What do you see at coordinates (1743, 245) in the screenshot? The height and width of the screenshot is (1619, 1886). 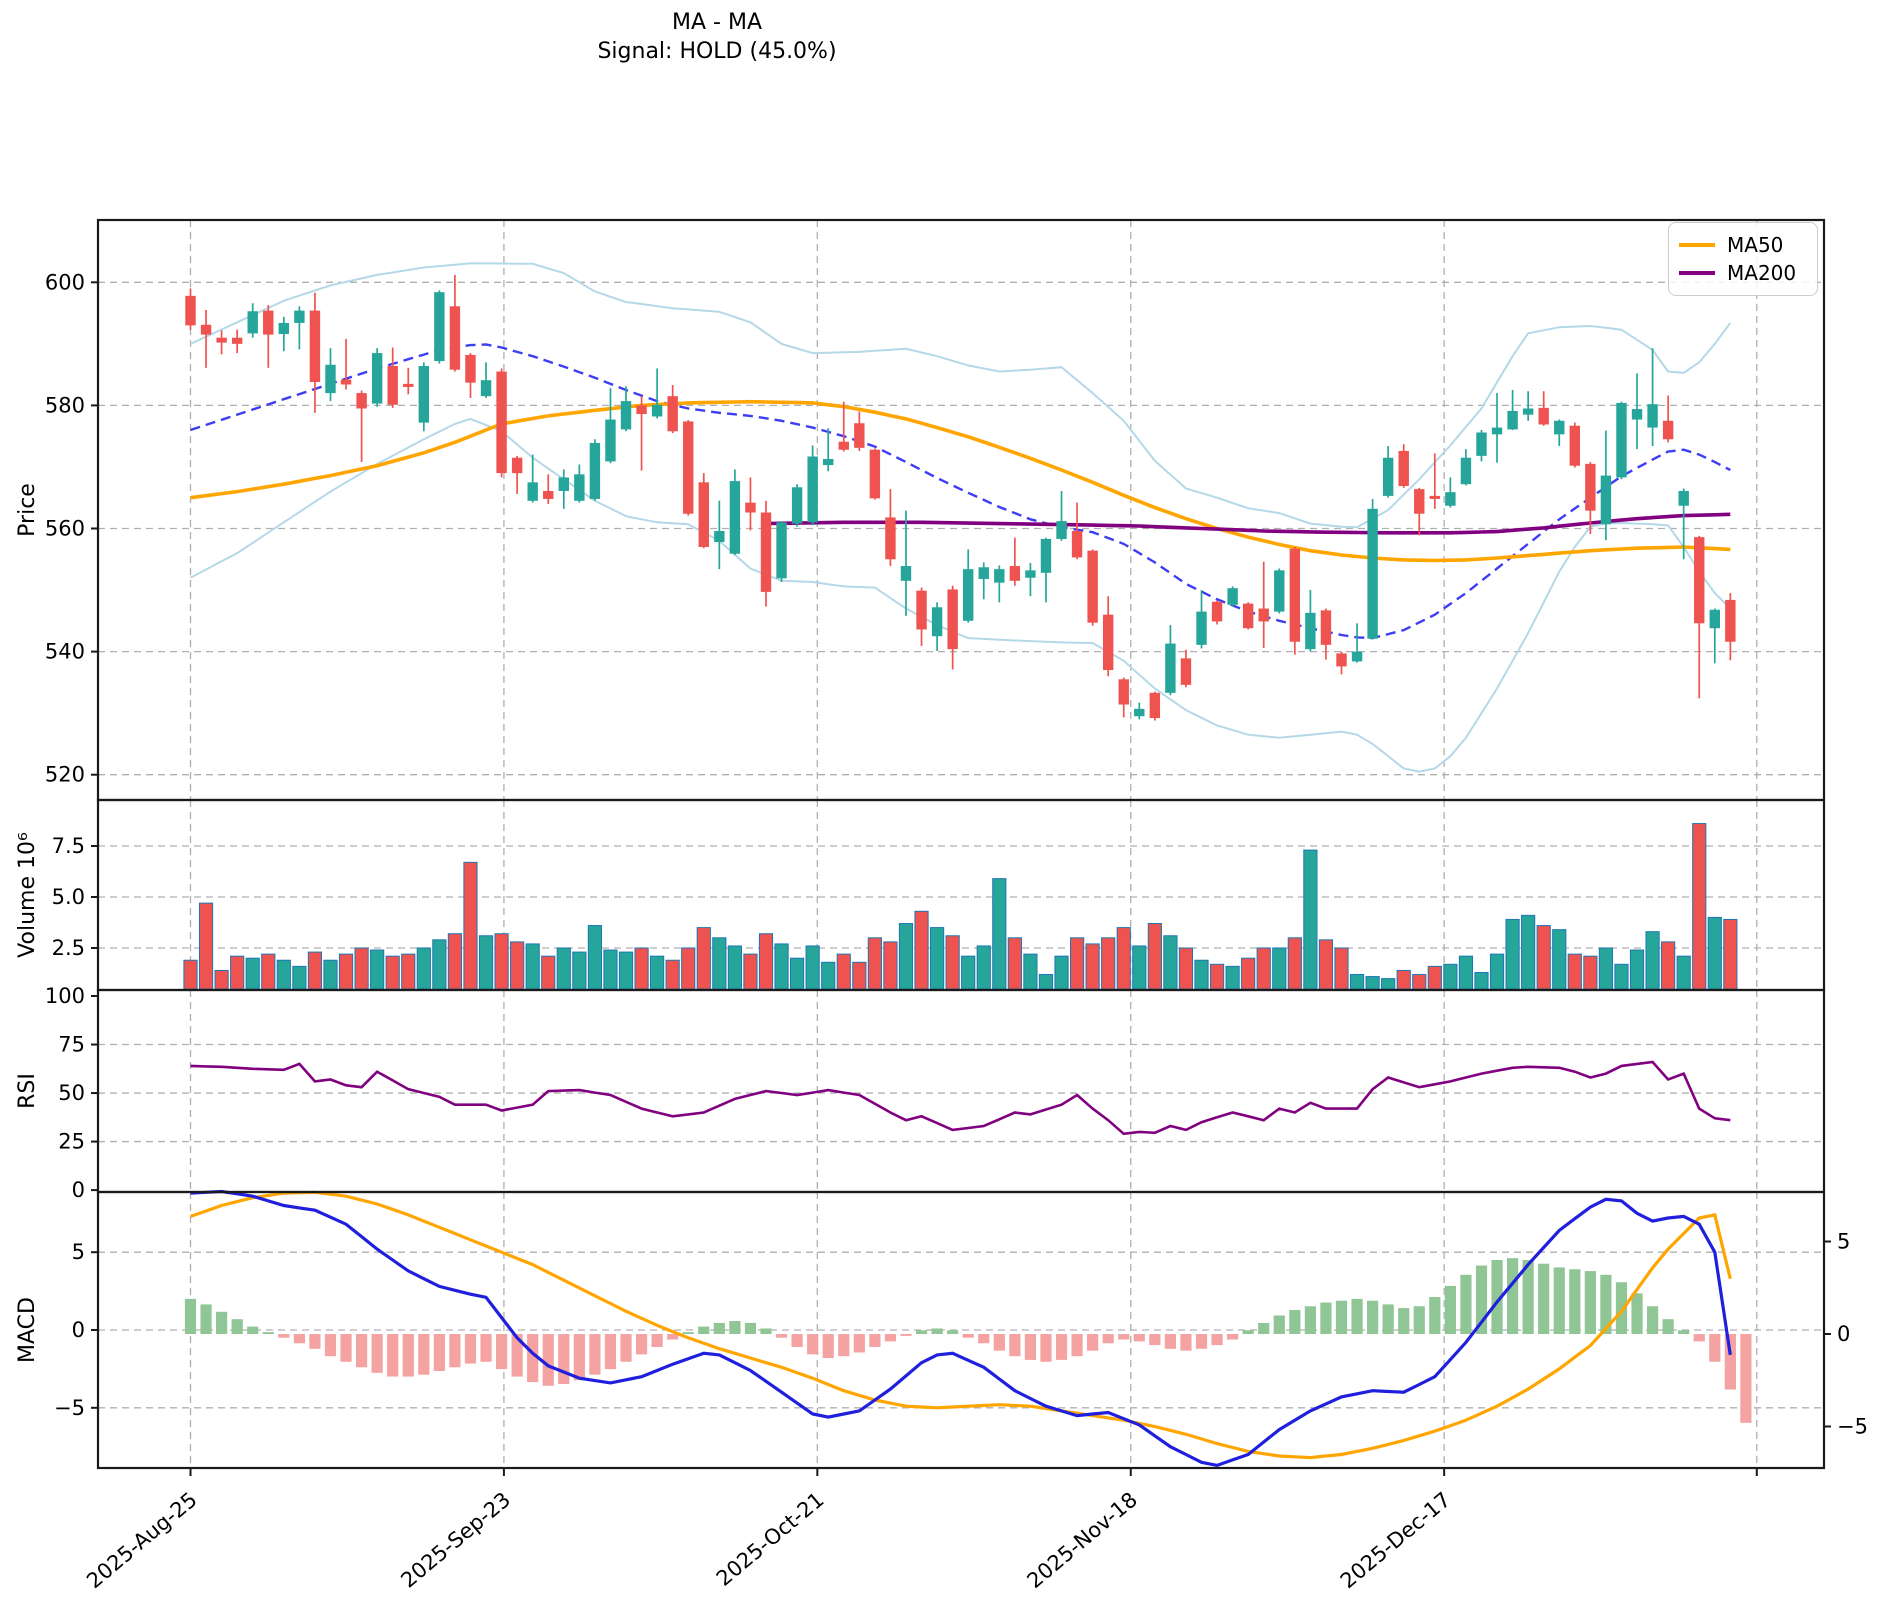 I see `legend-item-ma50: MA50` at bounding box center [1743, 245].